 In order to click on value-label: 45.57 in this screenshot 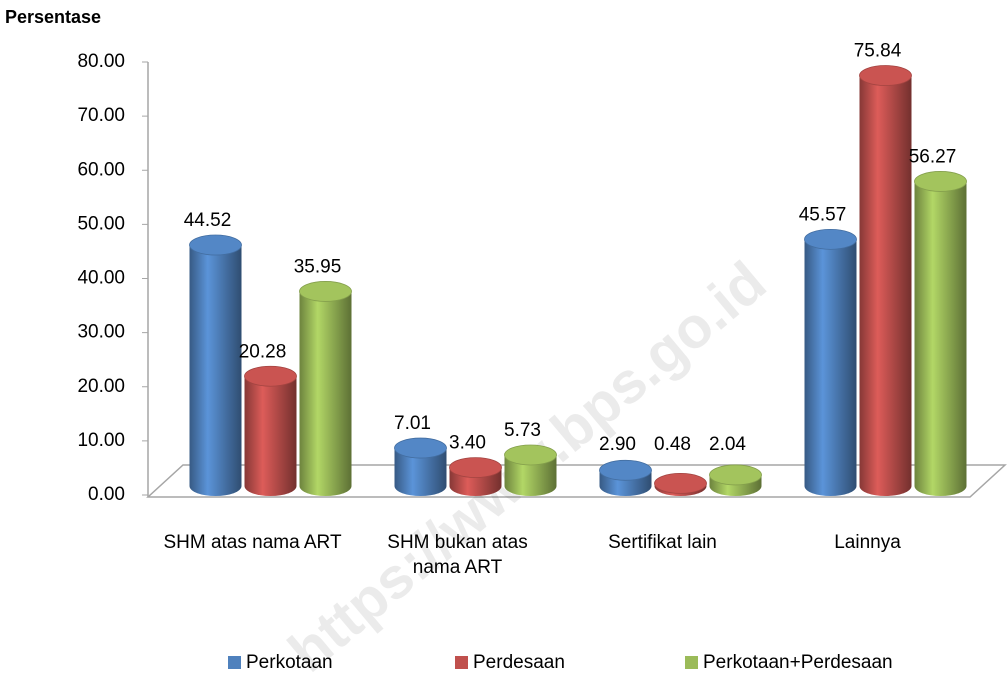, I will do `click(823, 214)`.